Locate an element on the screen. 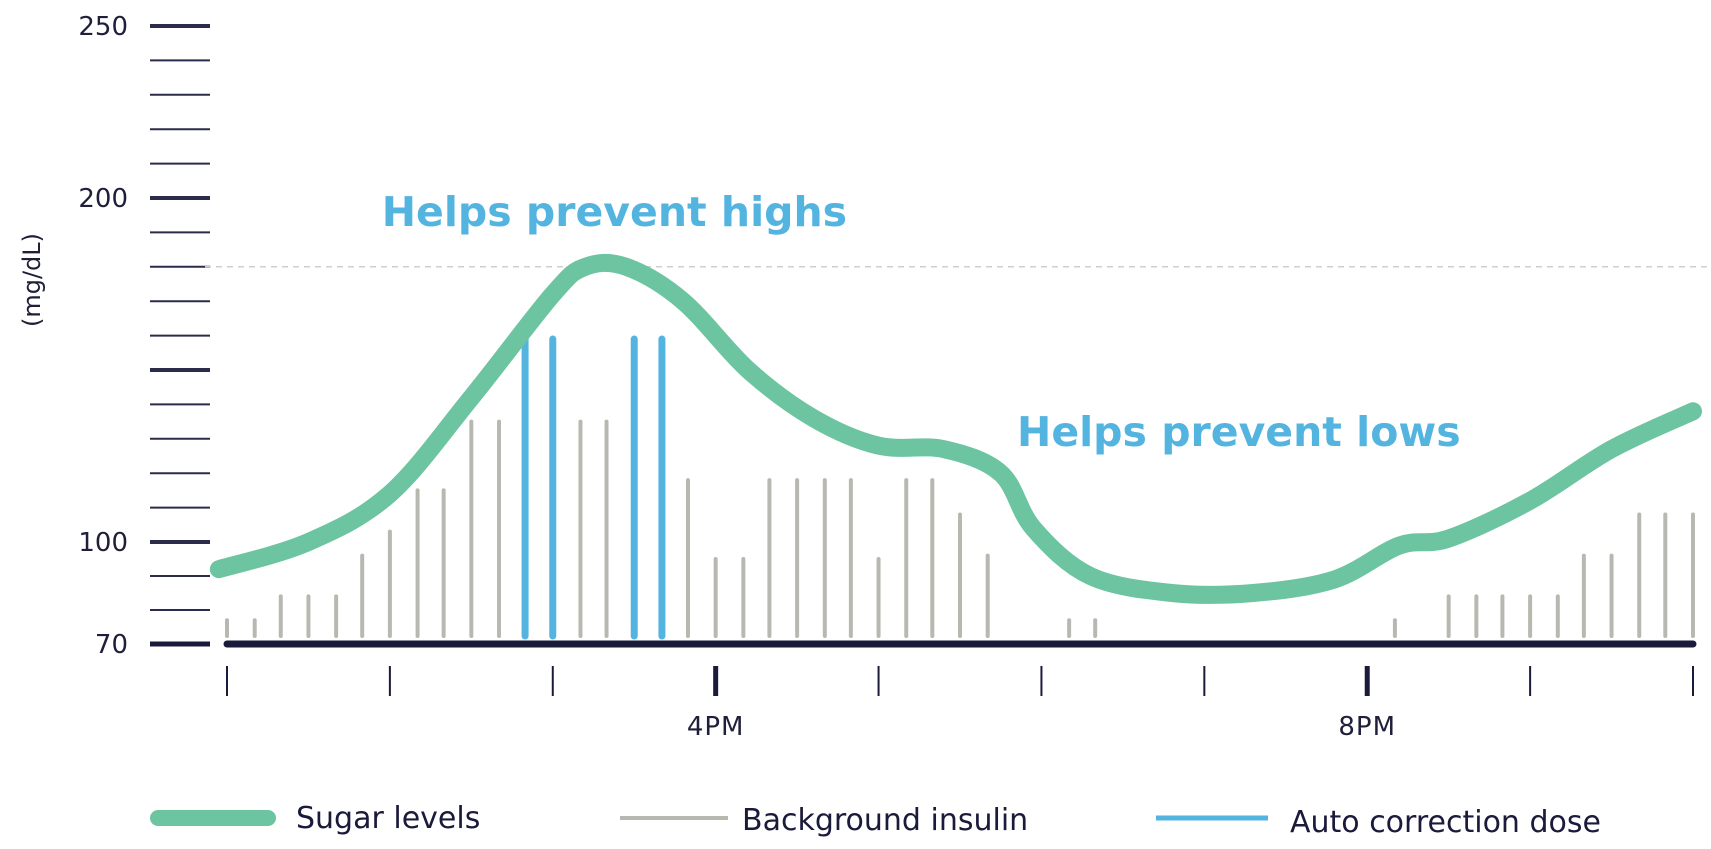  x-tick-label: 4PM is located at coordinates (716, 727).